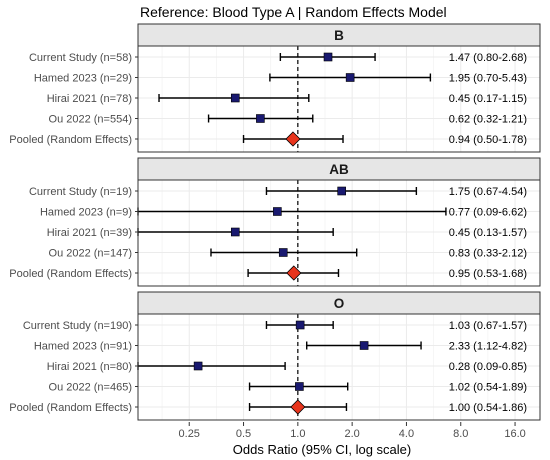 The image size is (550, 460). Describe the element at coordinates (243, 434) in the screenshot. I see `x-tick-label: 0.5` at that location.